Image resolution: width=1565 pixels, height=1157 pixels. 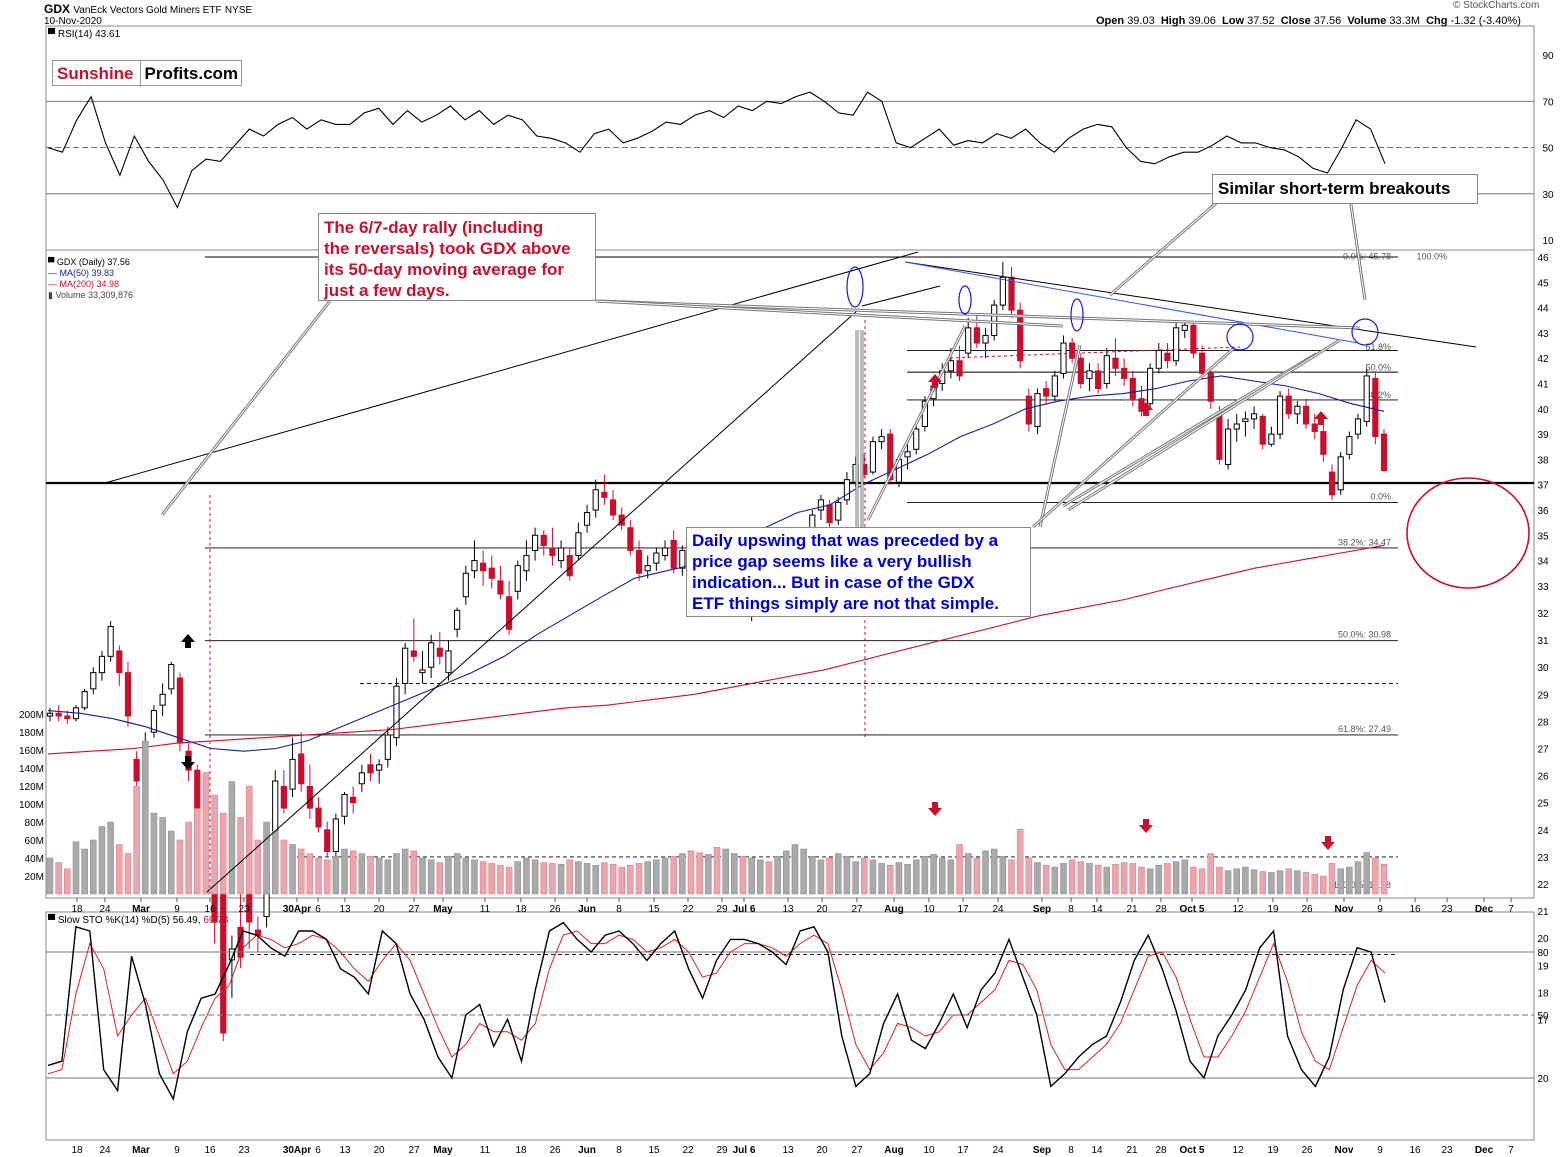 I want to click on fib-level-label: 61.8%: 27.49, so click(x=1364, y=729).